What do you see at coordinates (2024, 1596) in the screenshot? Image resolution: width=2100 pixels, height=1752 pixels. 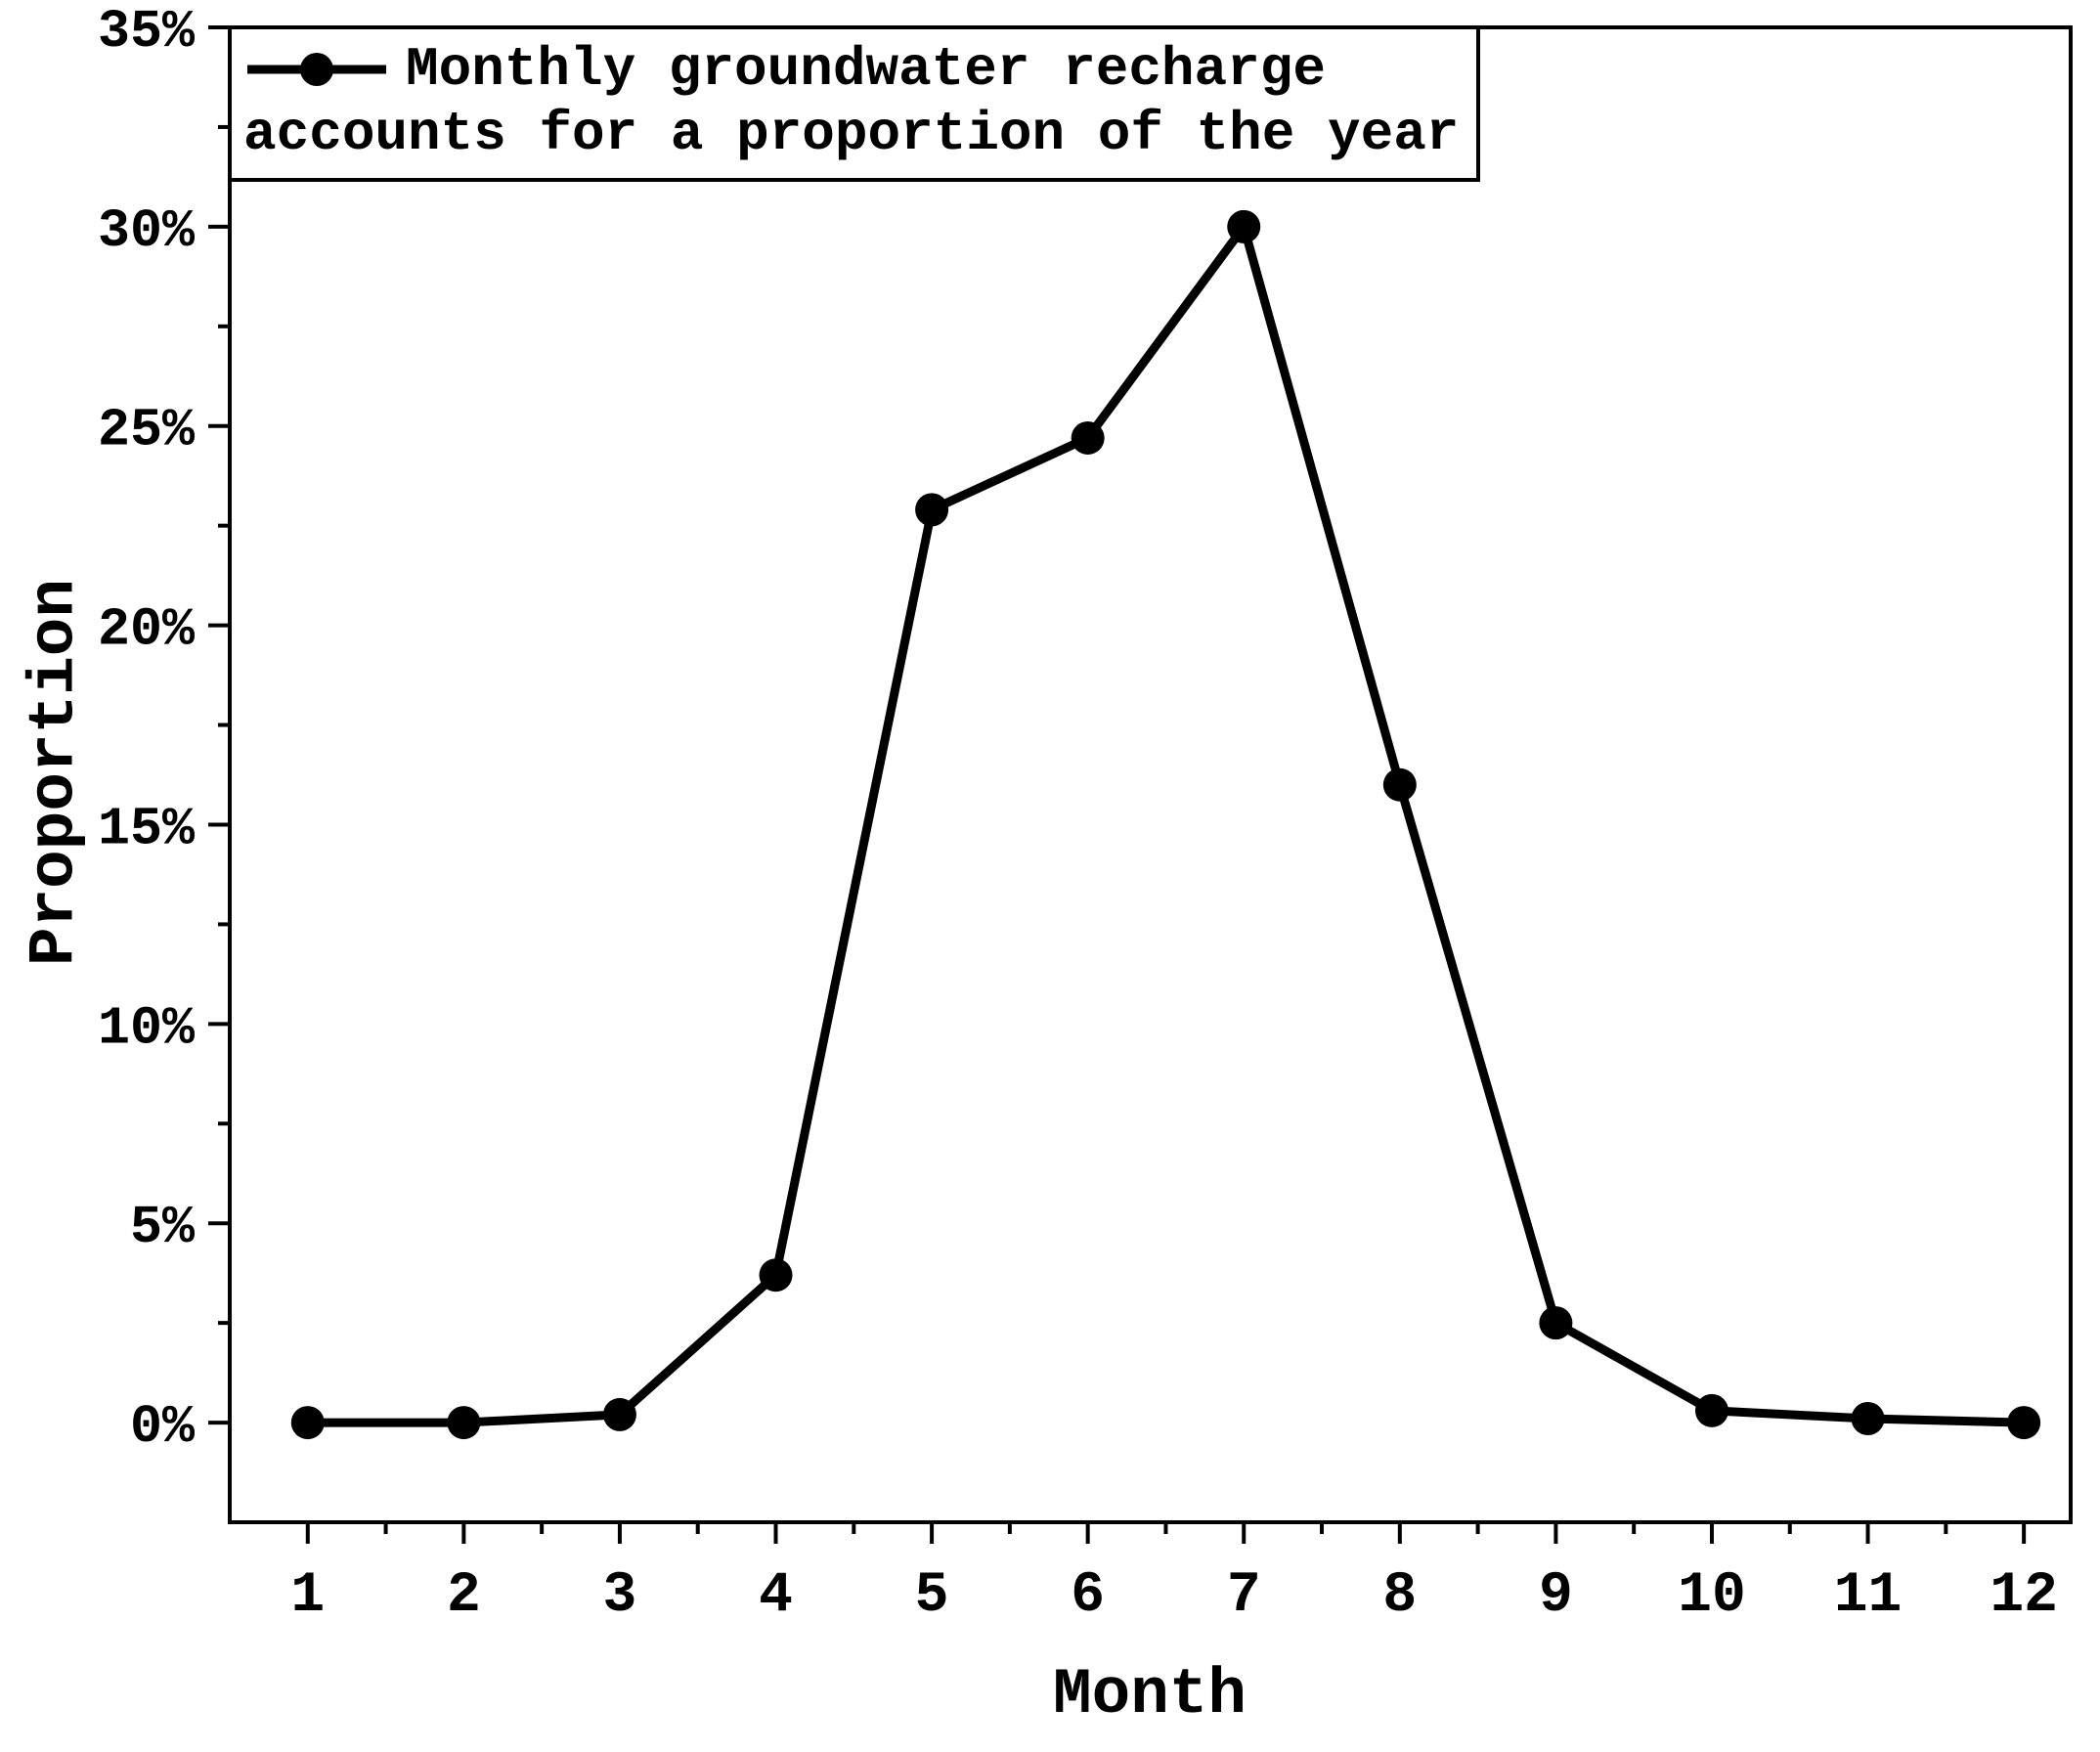 I see `x-tick-label: 12` at bounding box center [2024, 1596].